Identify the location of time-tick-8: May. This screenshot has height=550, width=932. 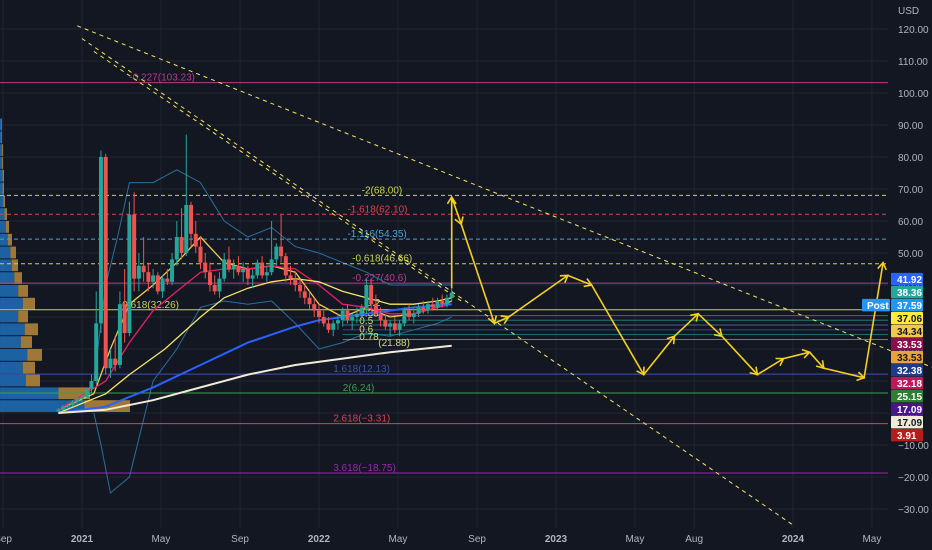
(634, 539).